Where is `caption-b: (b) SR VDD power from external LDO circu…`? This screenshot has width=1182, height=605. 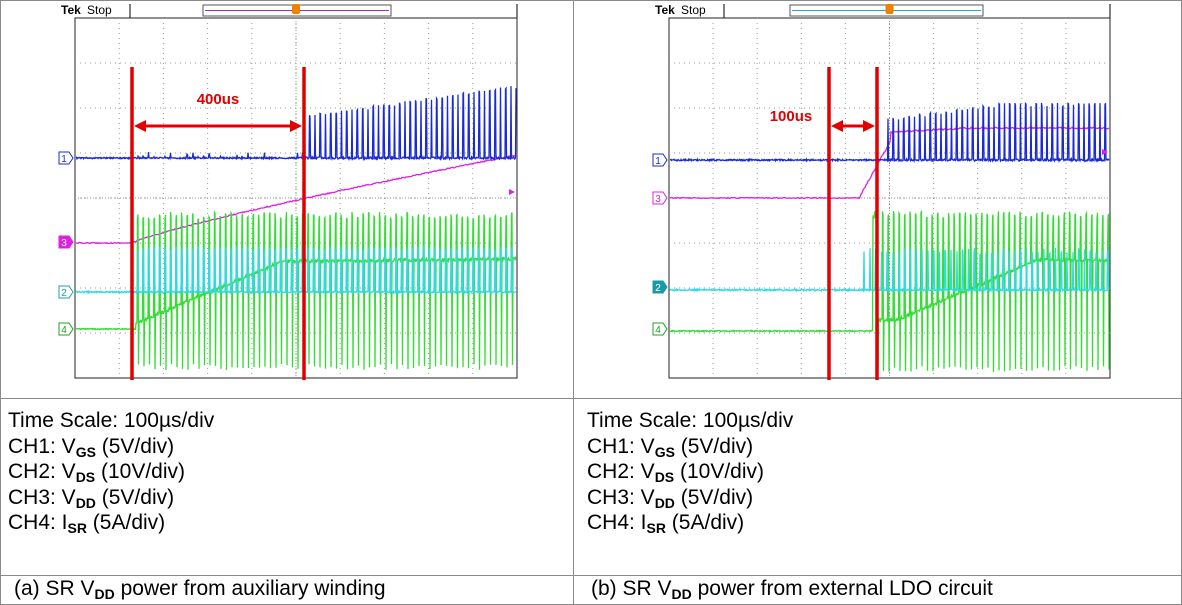
caption-b: (b) SR VDD power from external LDO circu… is located at coordinates (792, 589).